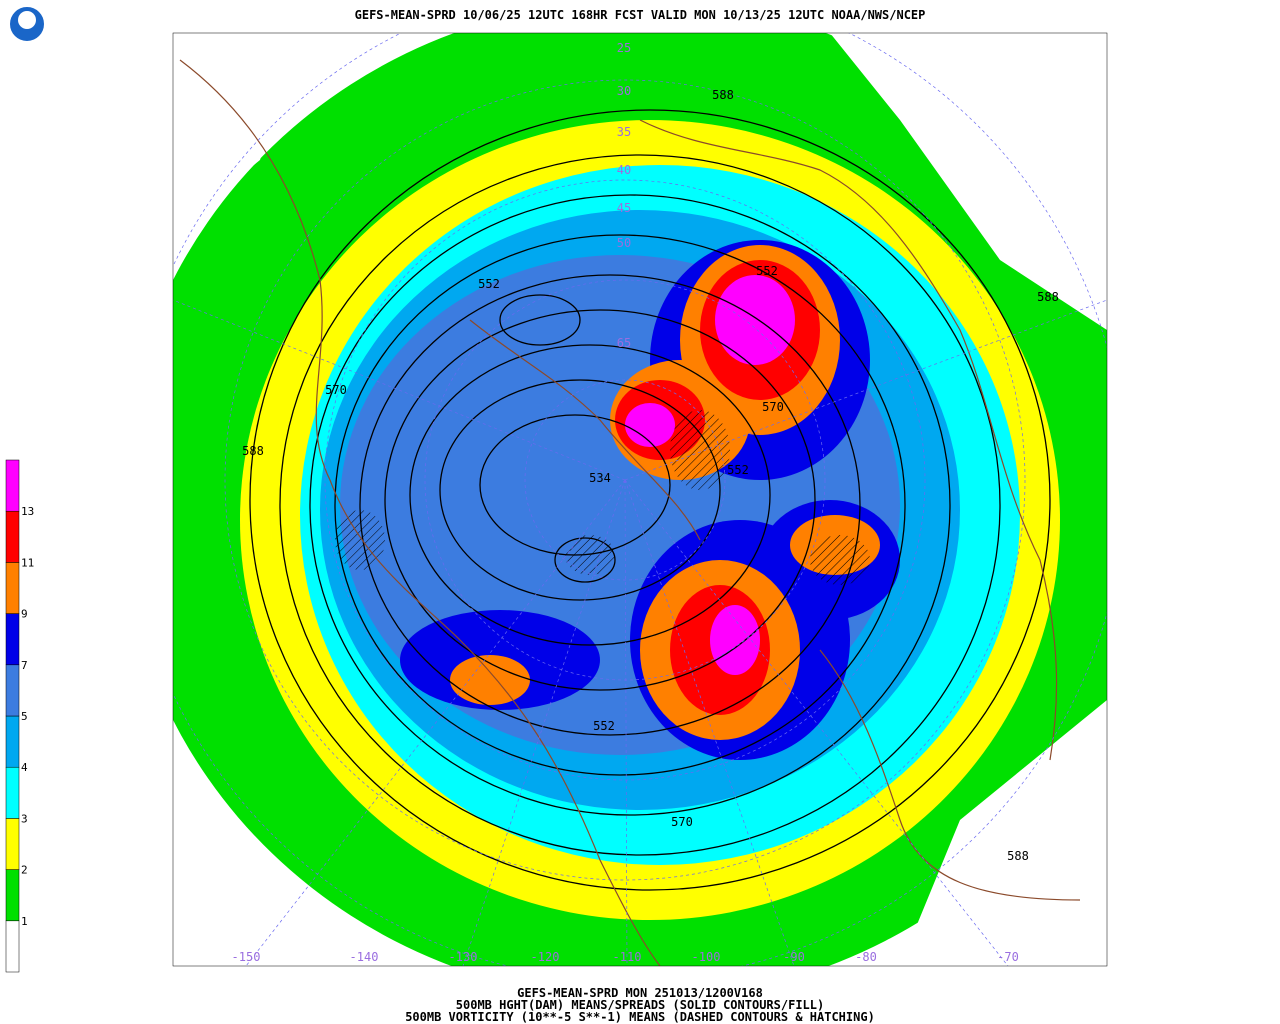 The image size is (1280, 1024). Describe the element at coordinates (246, 957) in the screenshot. I see `longitude-label: -150` at that location.